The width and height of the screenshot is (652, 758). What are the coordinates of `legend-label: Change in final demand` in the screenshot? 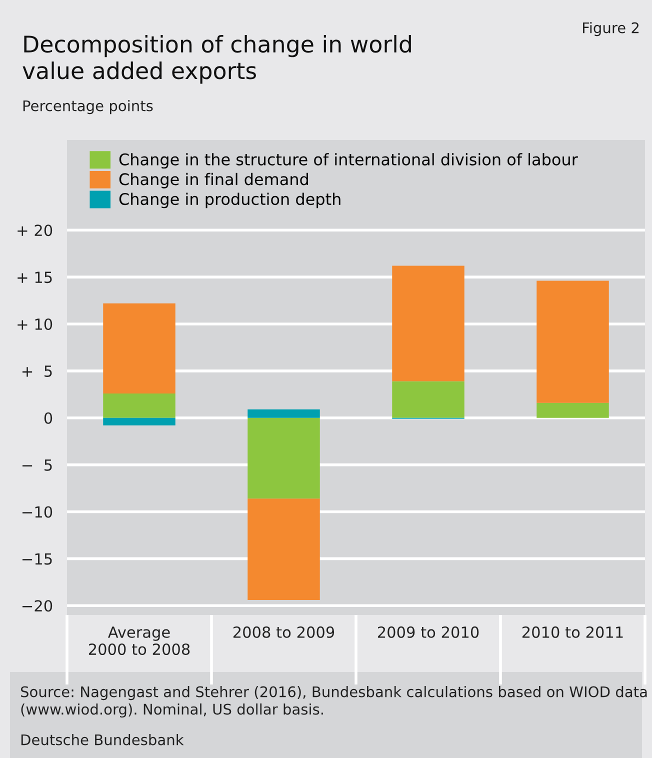 It's located at (213, 180).